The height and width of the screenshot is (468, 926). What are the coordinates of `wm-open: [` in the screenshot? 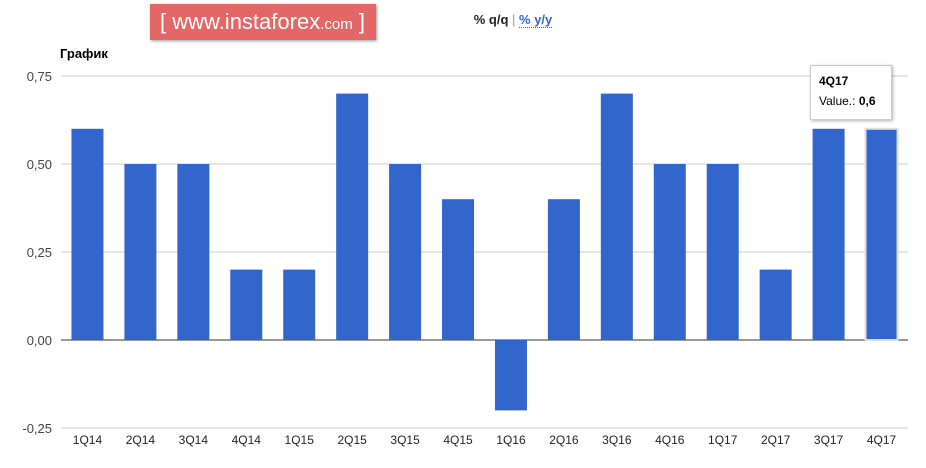 It's located at (163, 21).